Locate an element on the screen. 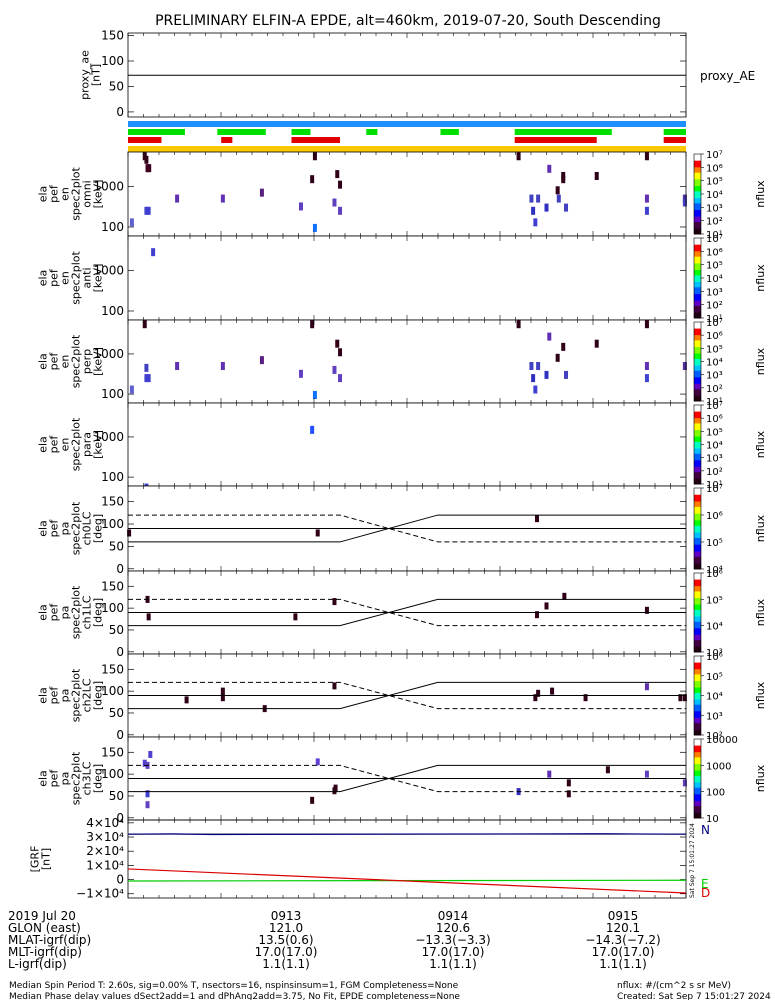 Image resolution: width=775 pixels, height=1004 pixels. panel-omni-background is located at coordinates (407, 194).